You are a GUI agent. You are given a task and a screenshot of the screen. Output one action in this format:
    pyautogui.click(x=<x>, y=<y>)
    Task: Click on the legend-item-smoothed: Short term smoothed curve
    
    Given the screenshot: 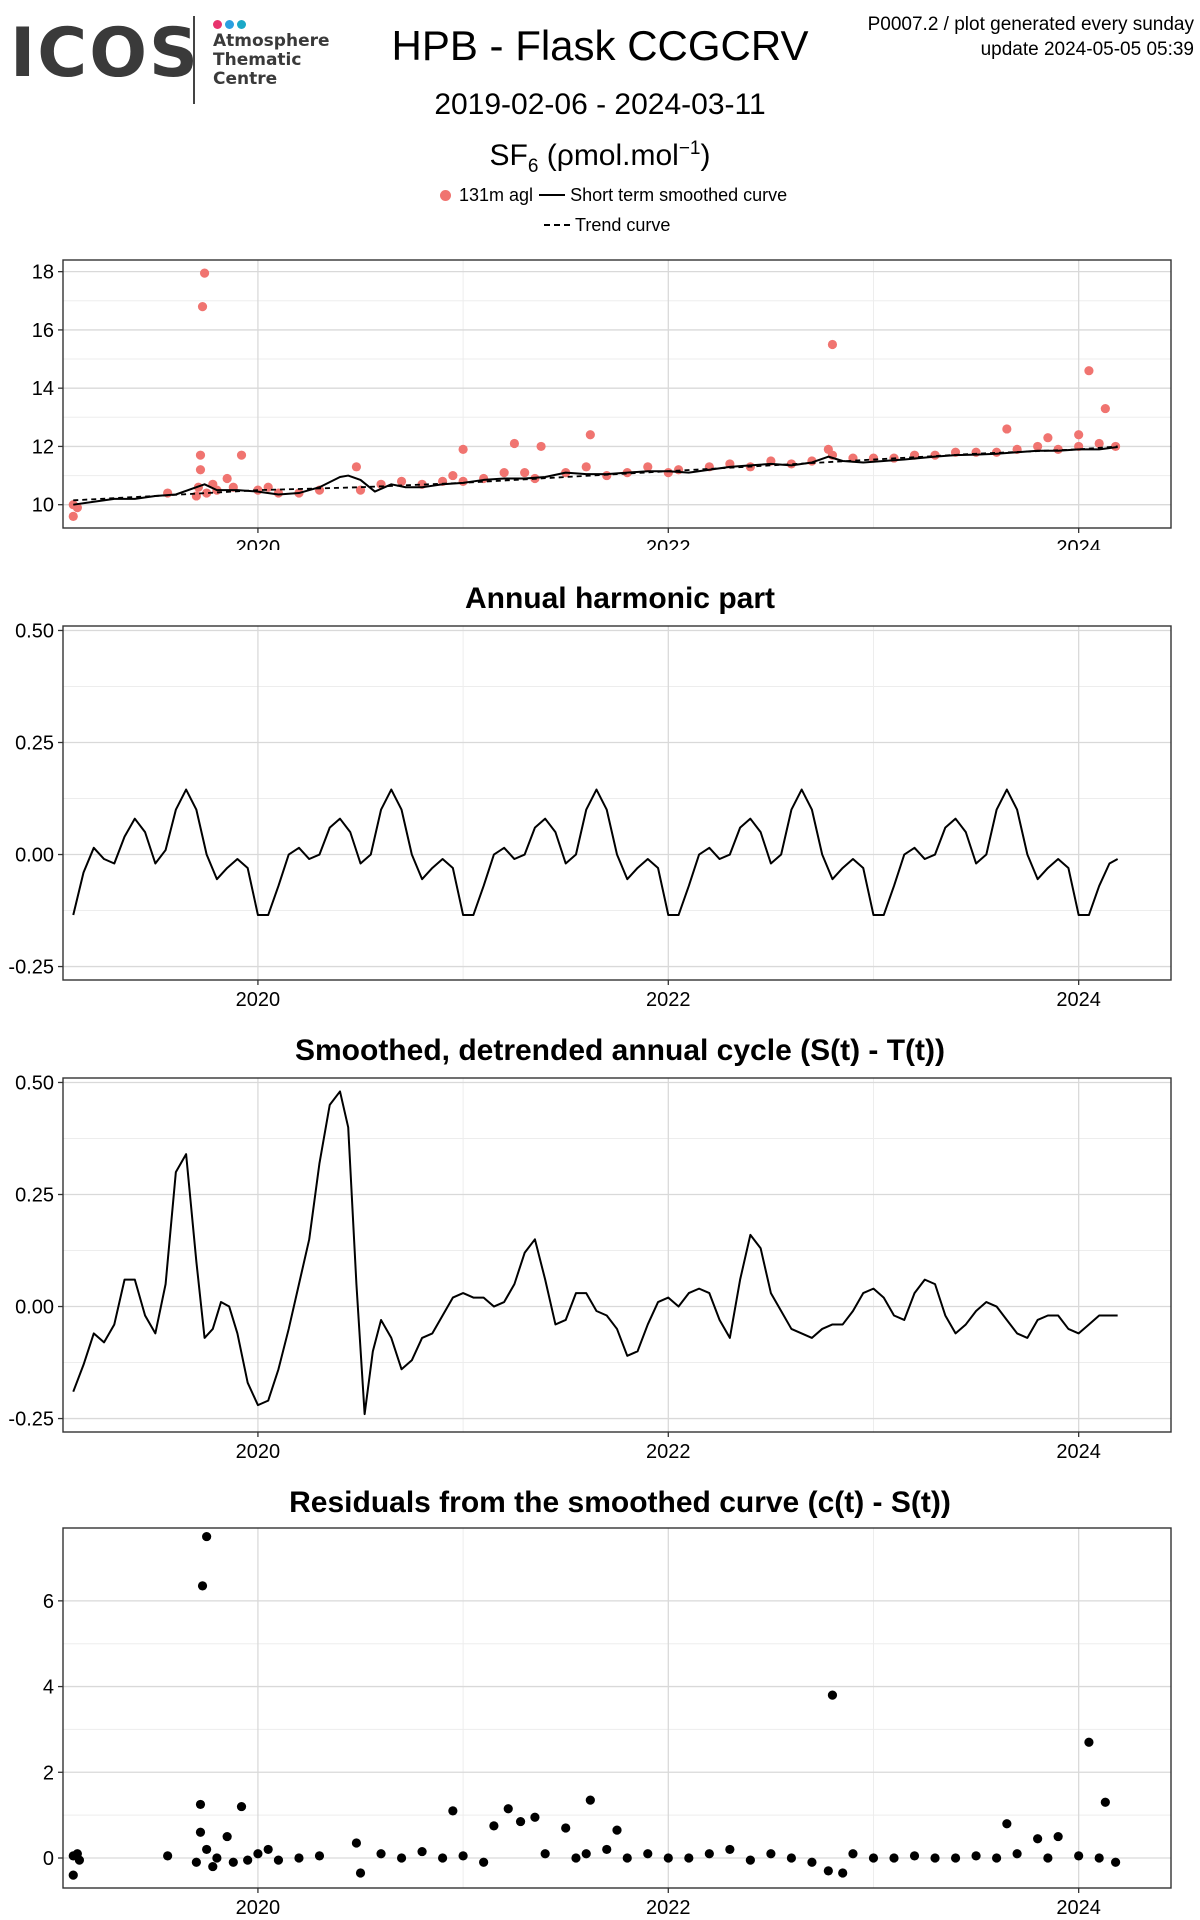 What is the action you would take?
    pyautogui.click(x=663, y=195)
    